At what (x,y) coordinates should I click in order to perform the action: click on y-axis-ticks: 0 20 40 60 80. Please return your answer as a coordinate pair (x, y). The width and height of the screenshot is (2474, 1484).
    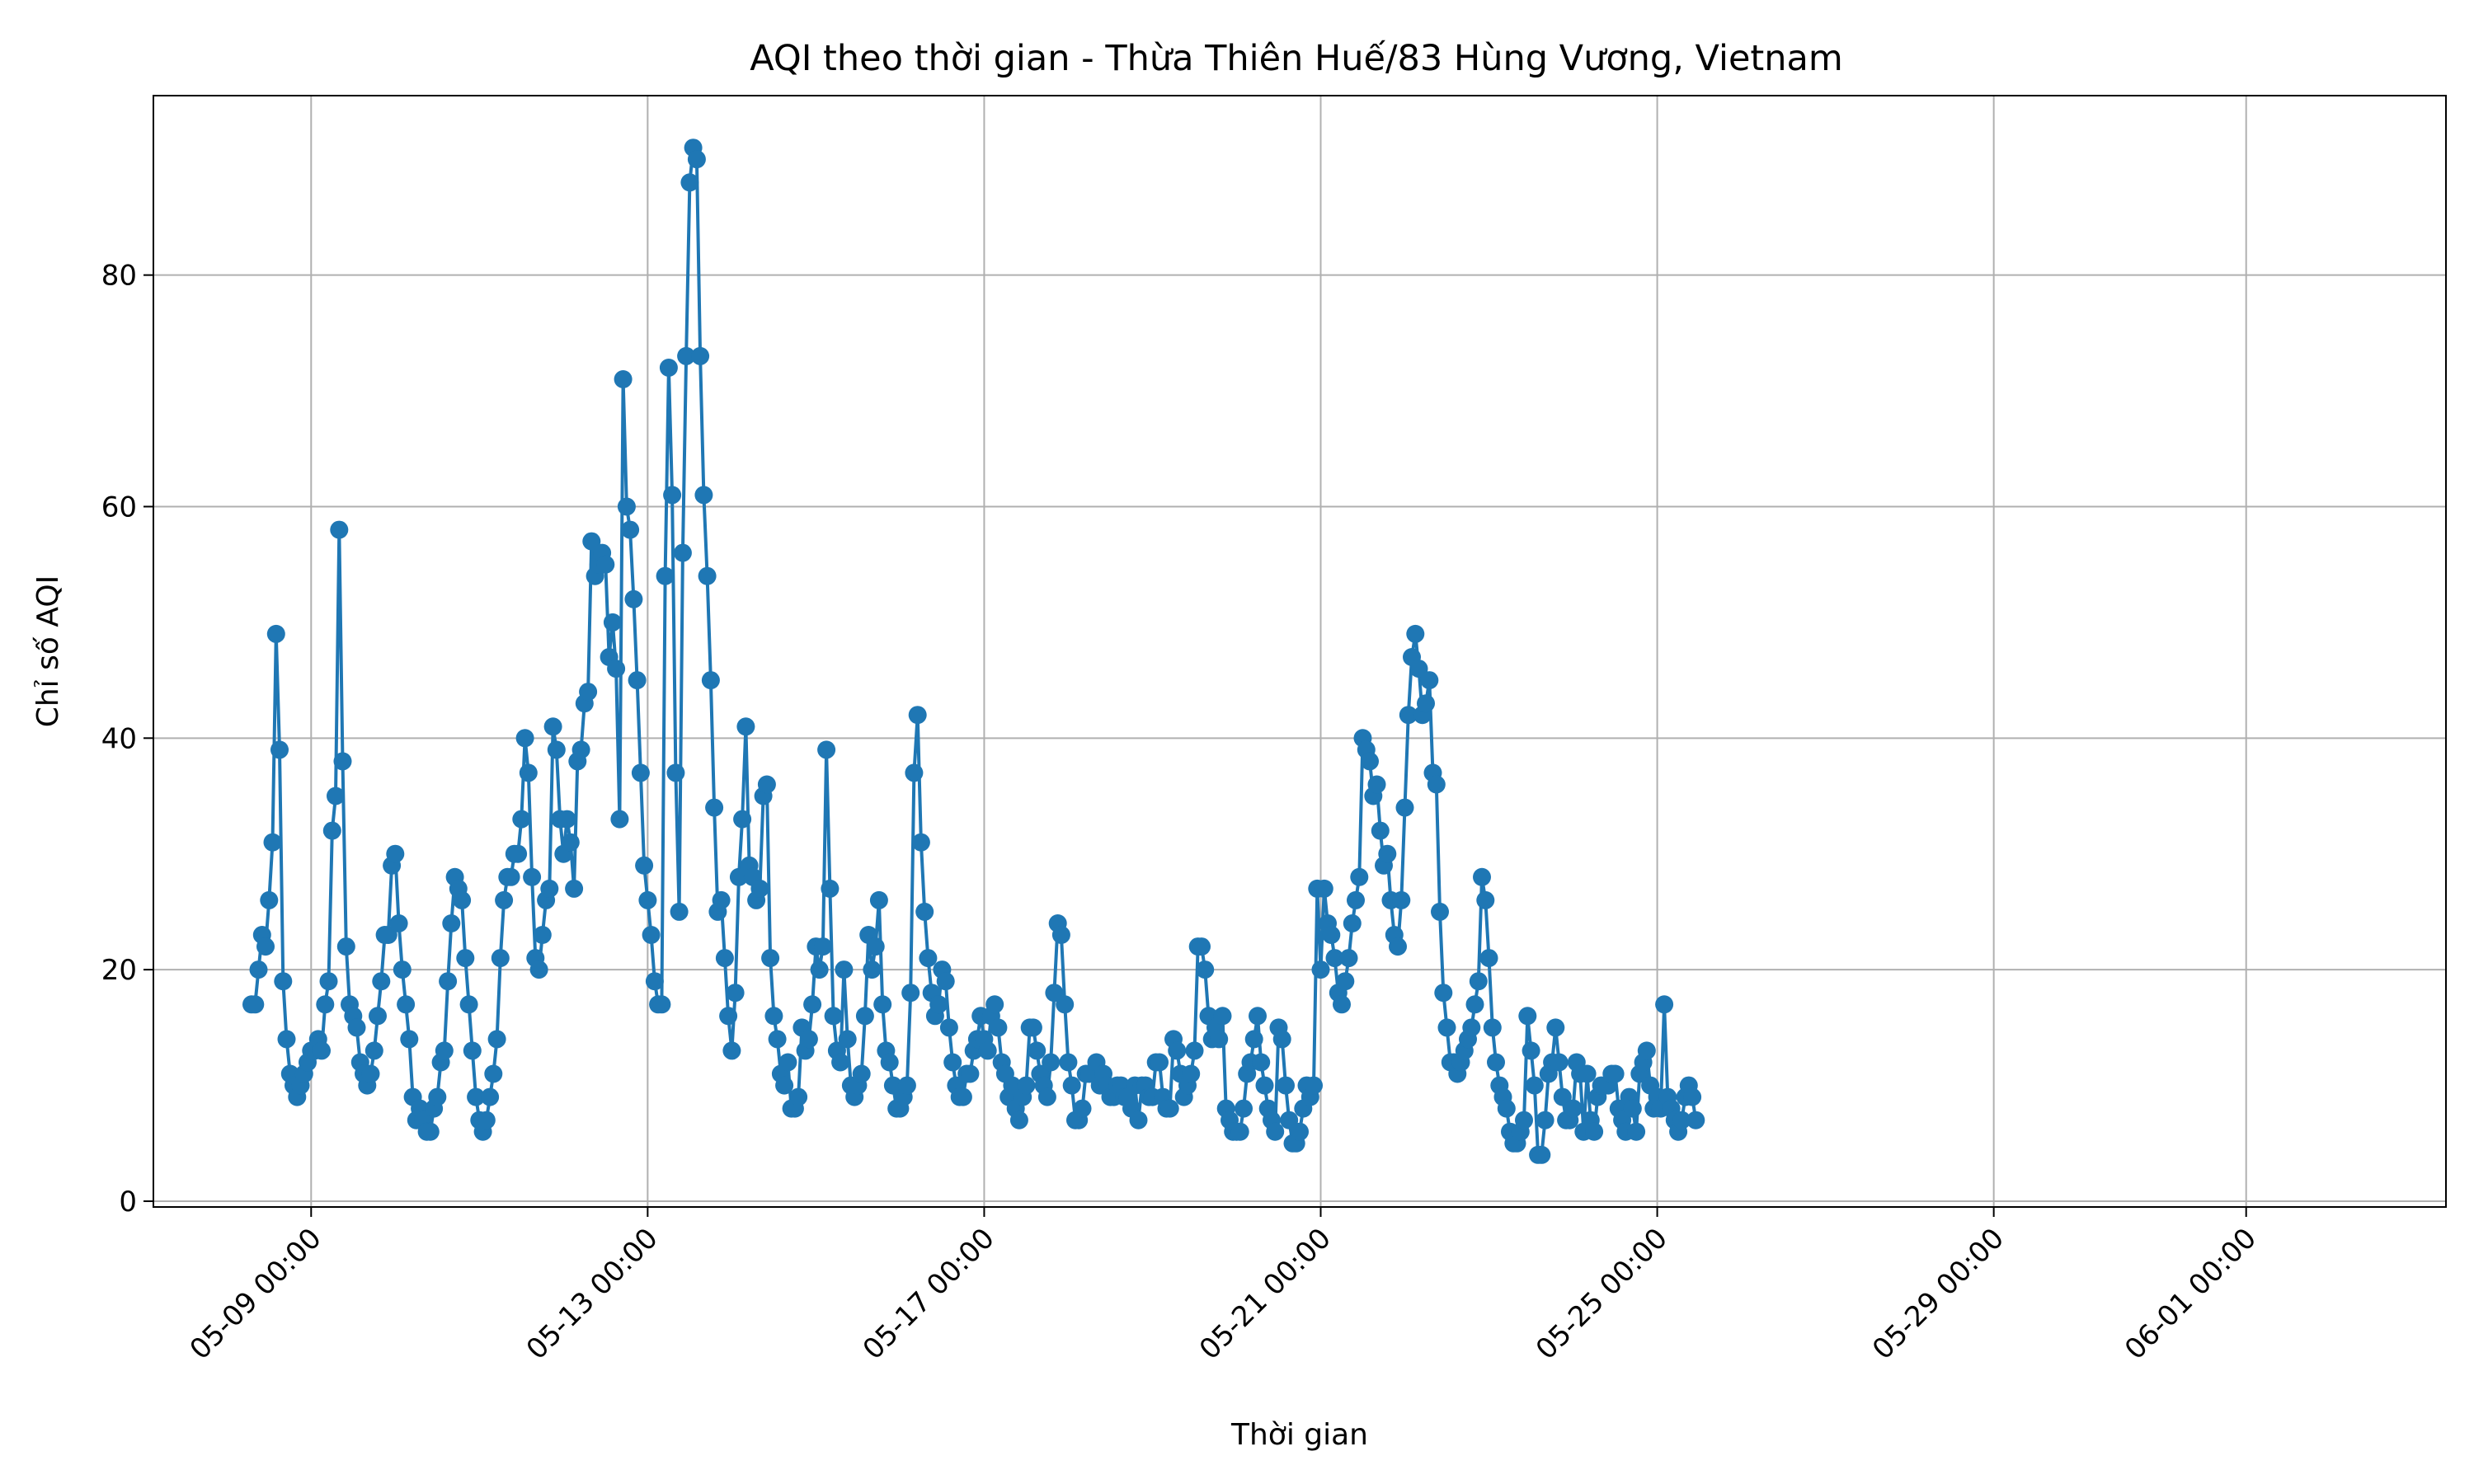
    Looking at the image, I should click on (127, 739).